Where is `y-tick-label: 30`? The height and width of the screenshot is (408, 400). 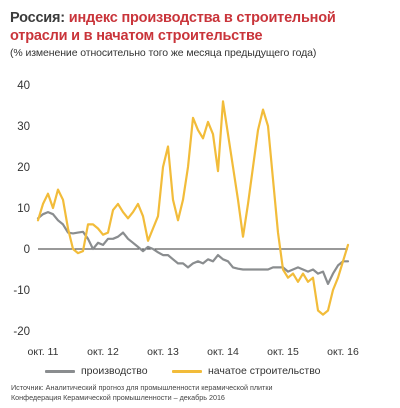
y-tick-label: 30 is located at coordinates (23, 127).